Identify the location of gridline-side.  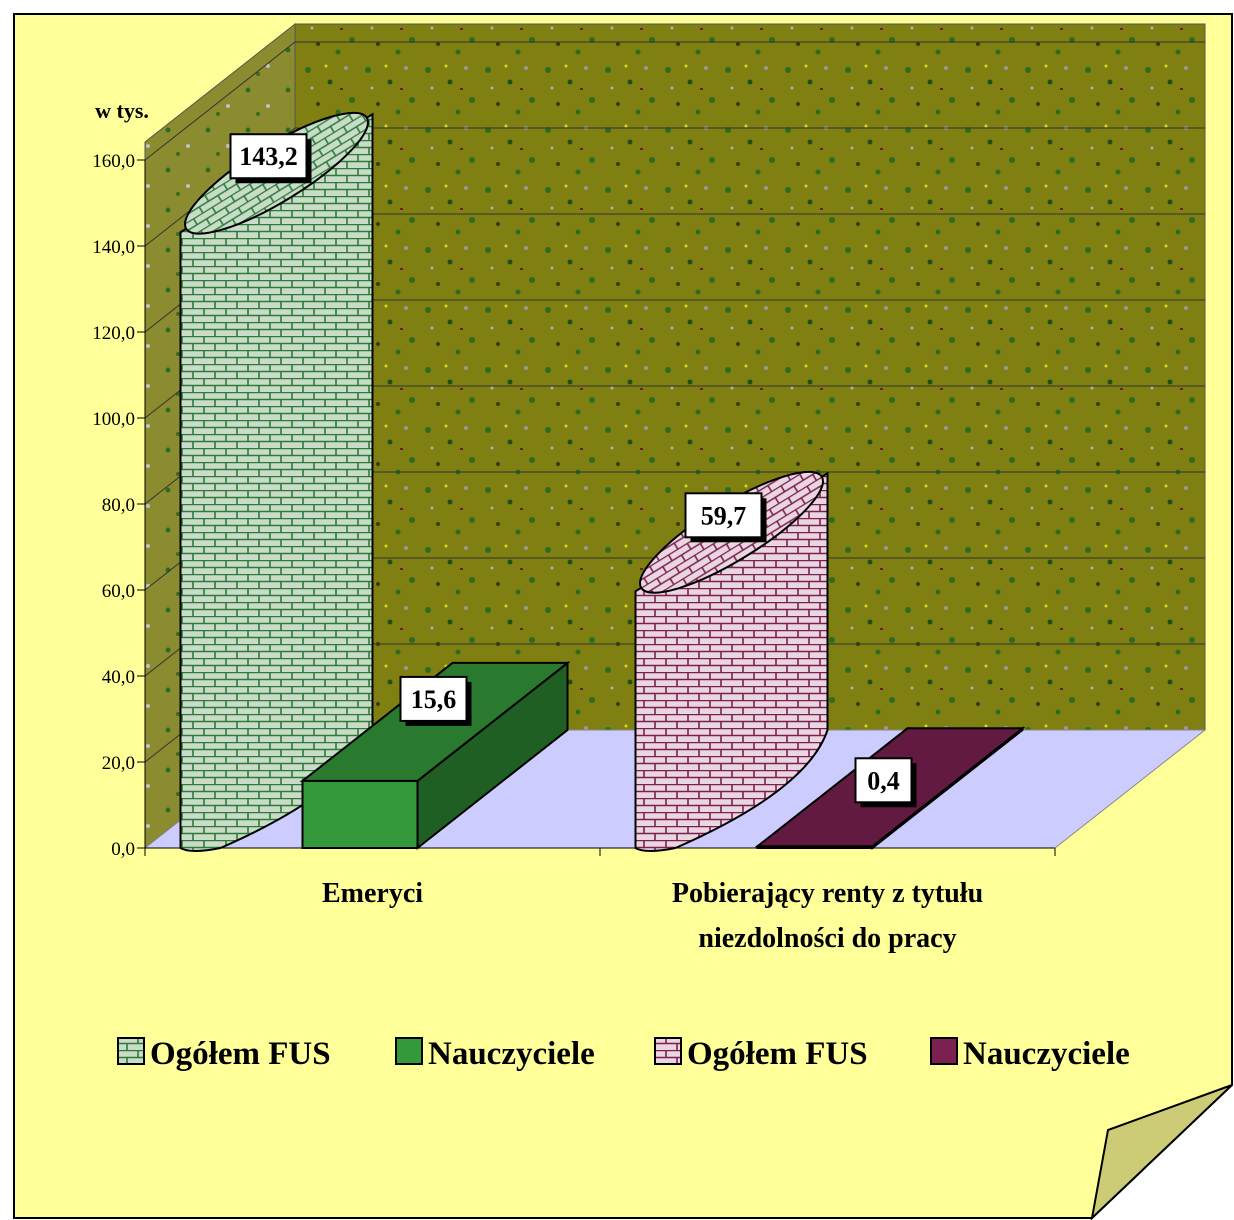
(220, 101).